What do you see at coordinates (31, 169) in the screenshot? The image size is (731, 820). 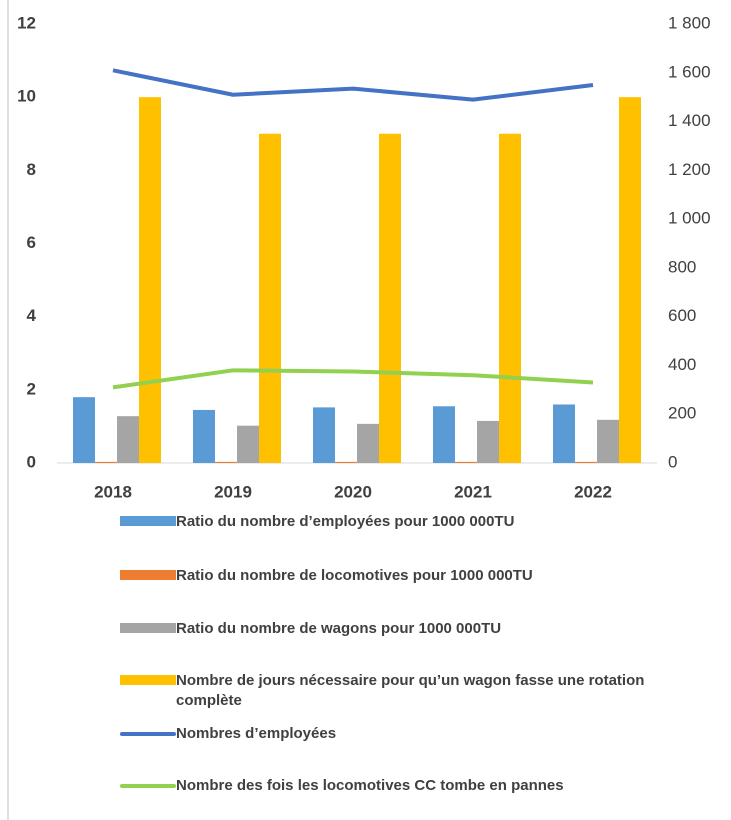 I see `y-tick-label: 8` at bounding box center [31, 169].